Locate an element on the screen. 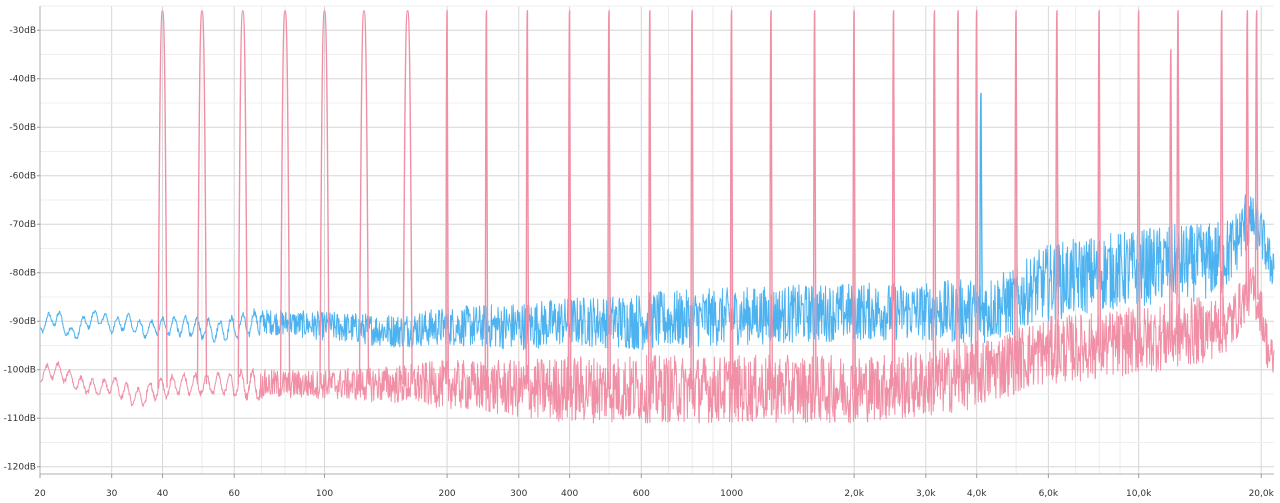  x-tick-label: 200 is located at coordinates (446, 494).